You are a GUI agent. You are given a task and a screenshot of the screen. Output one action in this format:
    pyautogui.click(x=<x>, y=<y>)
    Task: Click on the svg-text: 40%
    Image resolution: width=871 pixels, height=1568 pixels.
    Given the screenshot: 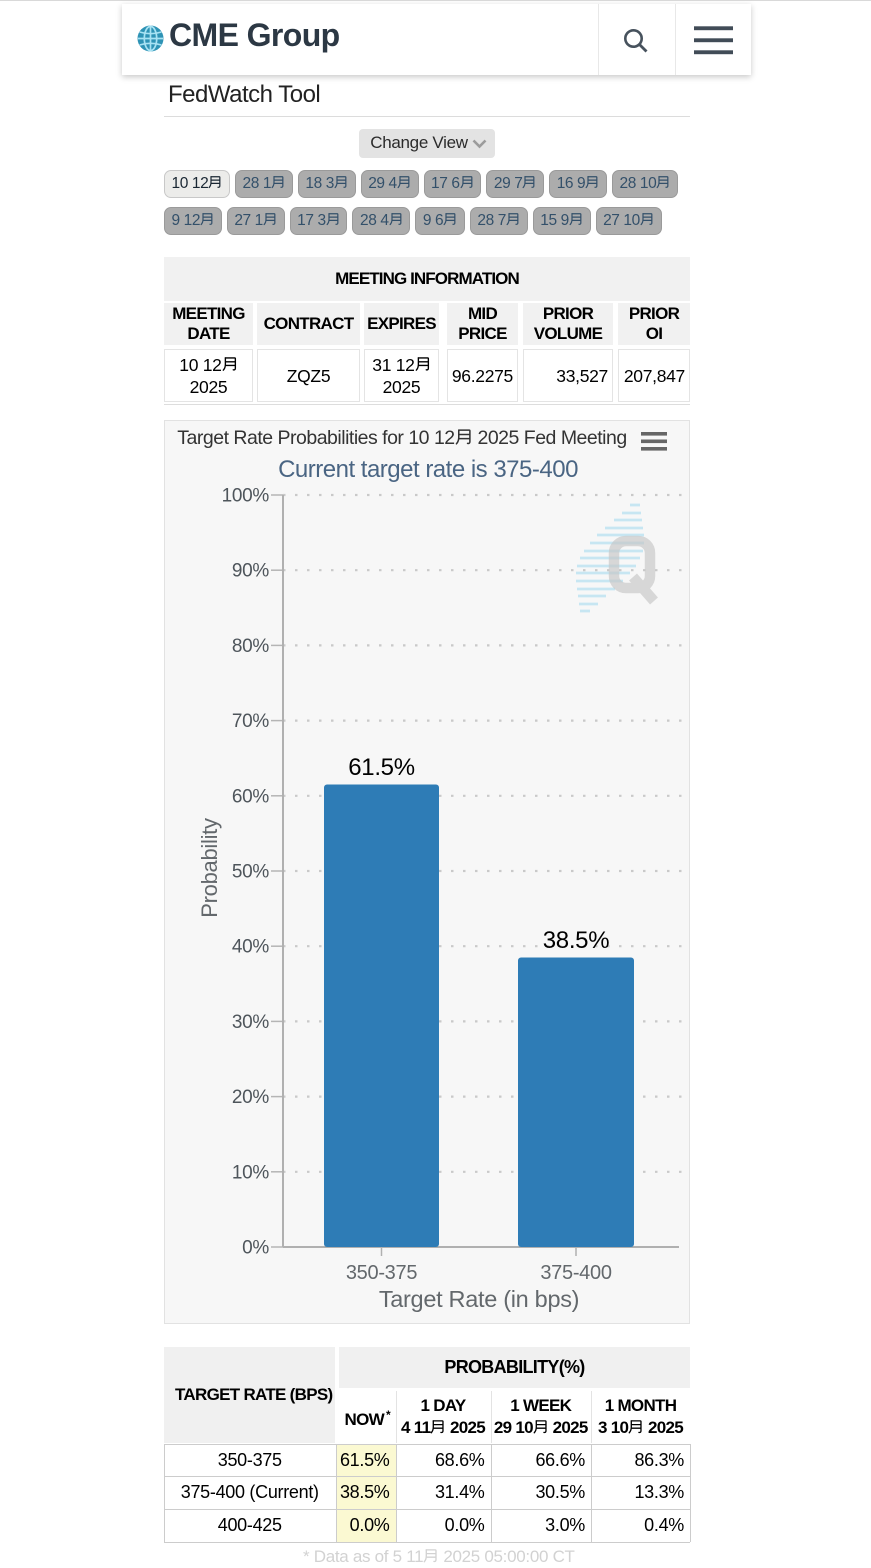 What is the action you would take?
    pyautogui.click(x=251, y=947)
    